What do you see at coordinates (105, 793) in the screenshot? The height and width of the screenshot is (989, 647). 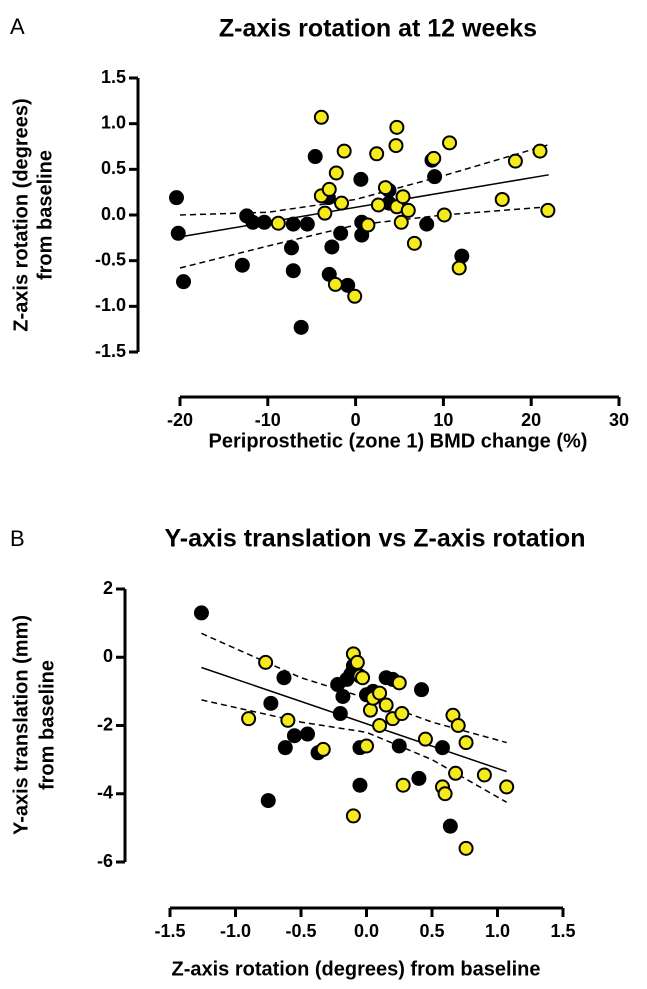 I see `y-tick-label: -4` at bounding box center [105, 793].